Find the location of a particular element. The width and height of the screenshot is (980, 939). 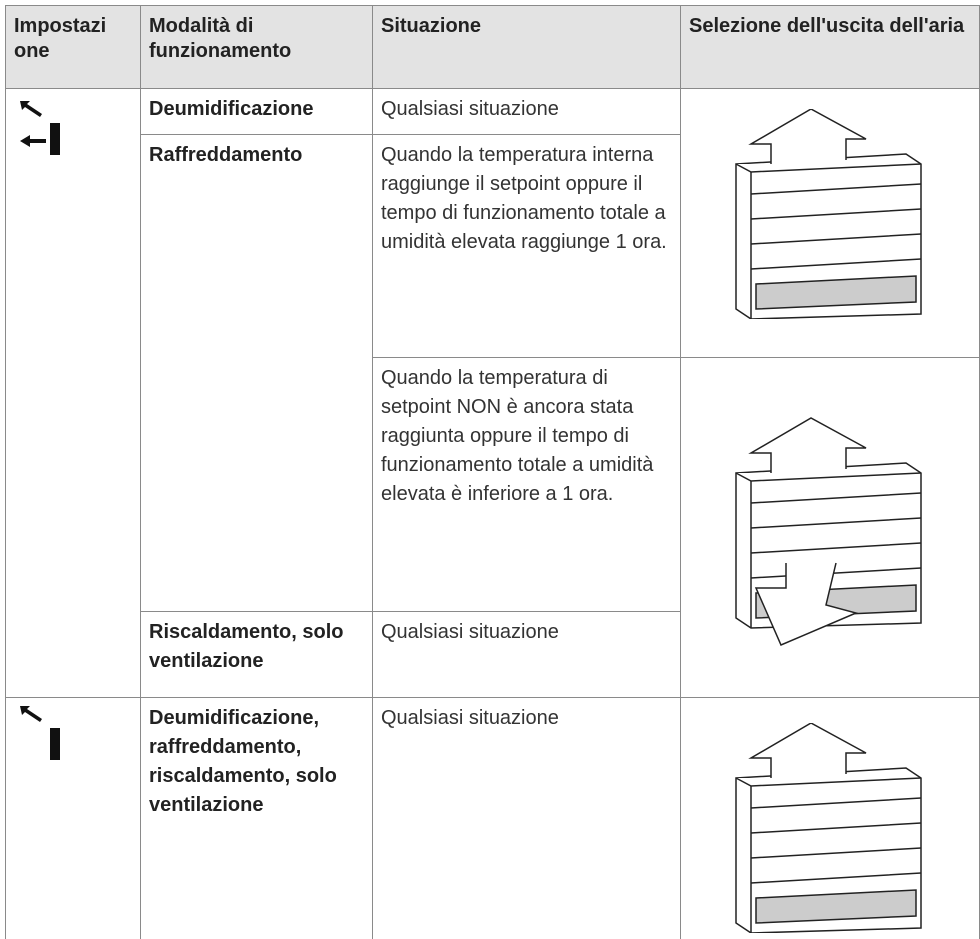

mode-cell: Raffreddamento is located at coordinates (256, 373).